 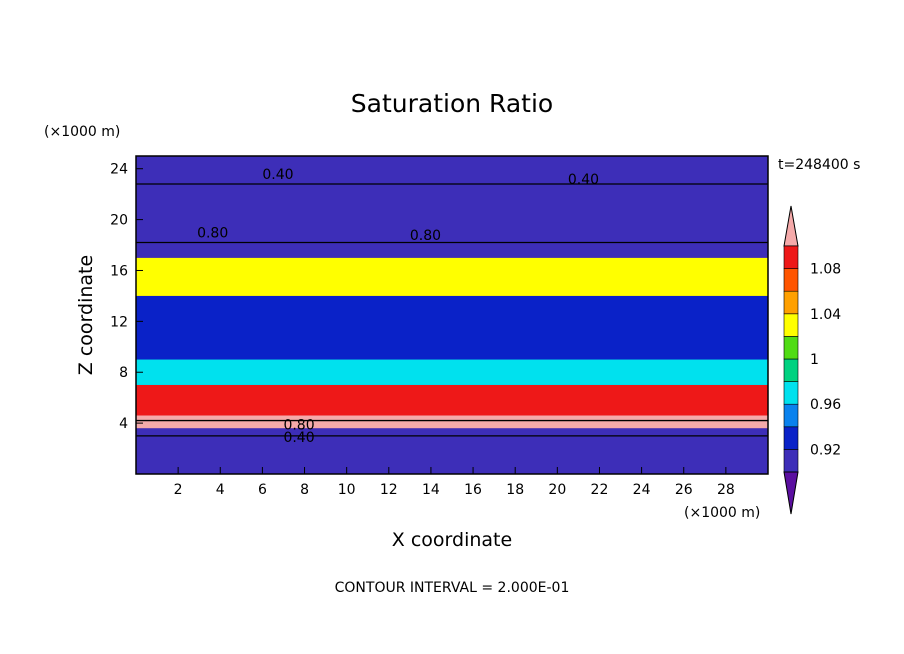 I want to click on x-unit-label: (×1000 m), so click(x=722, y=513).